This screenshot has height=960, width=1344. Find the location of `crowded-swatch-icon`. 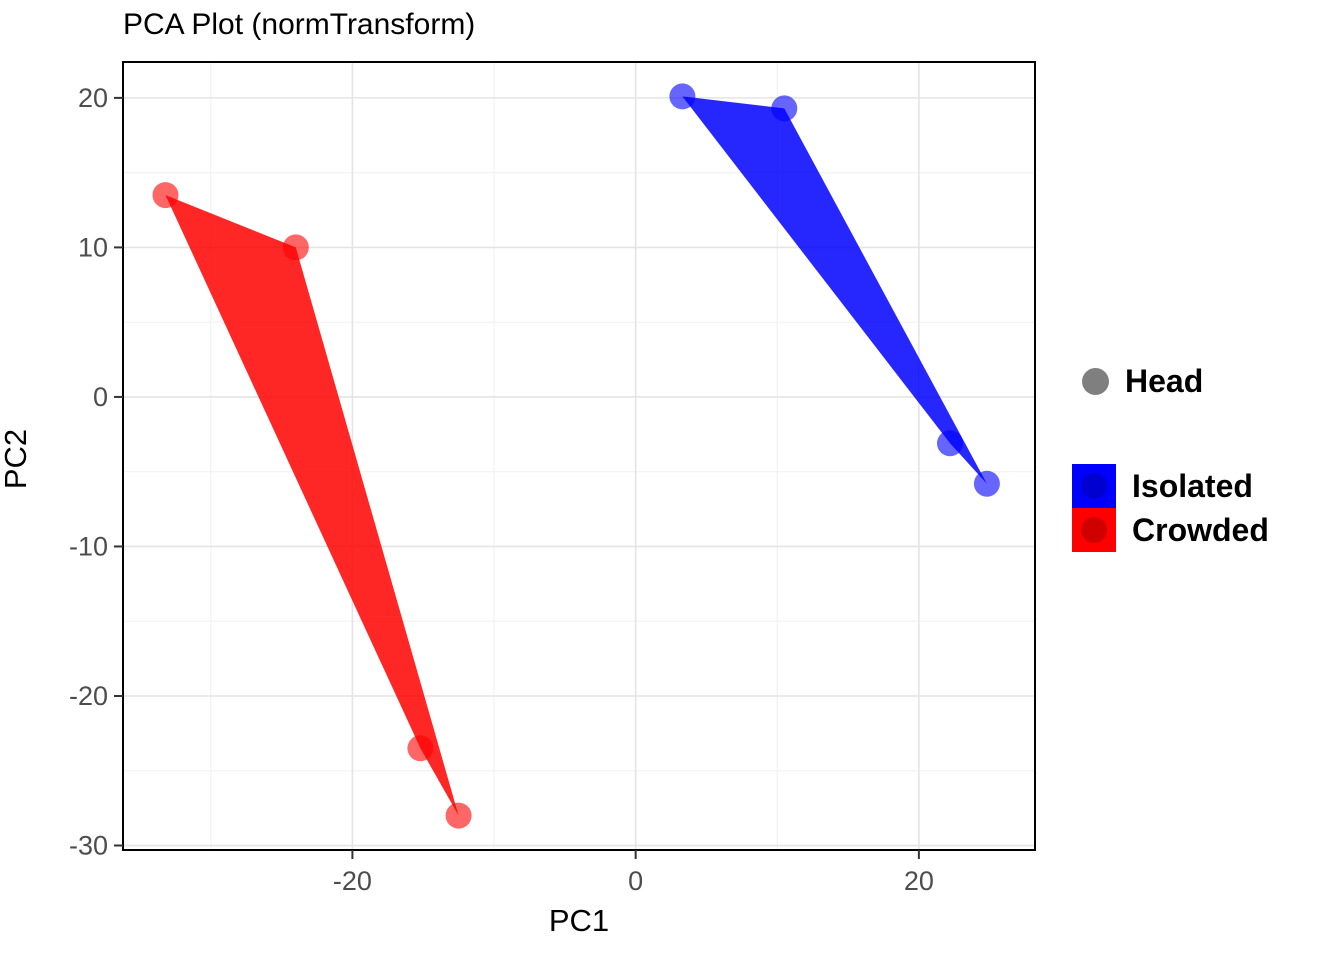

crowded-swatch-icon is located at coordinates (1094, 530).